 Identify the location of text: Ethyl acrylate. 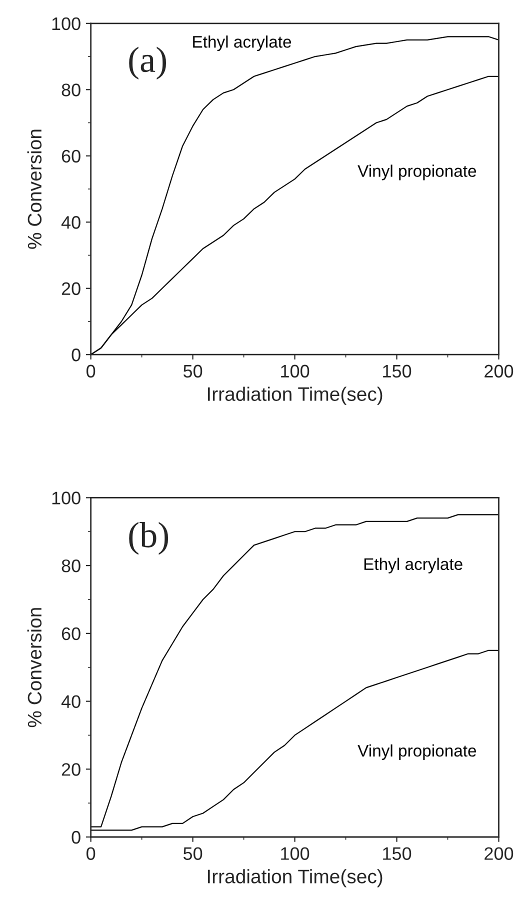
(413, 566).